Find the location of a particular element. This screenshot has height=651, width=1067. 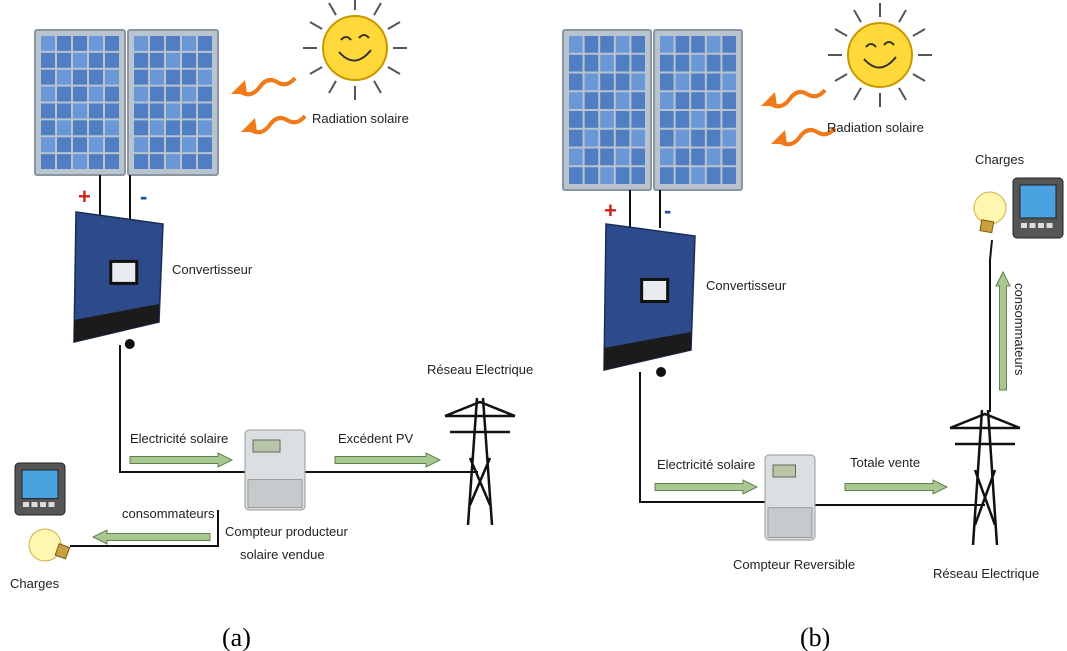

monitor is located at coordinates (40, 489).